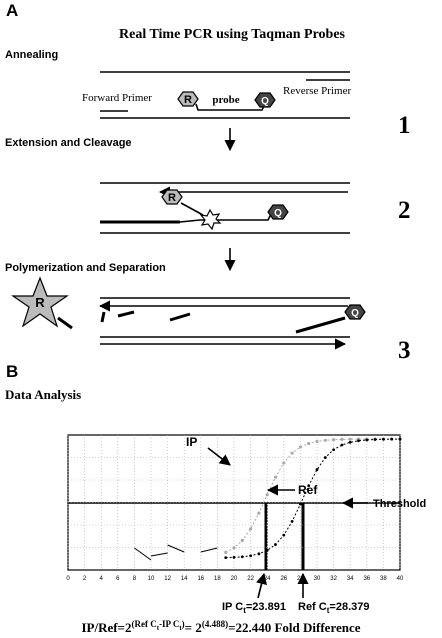 Image resolution: width=442 pixels, height=638 pixels. I want to click on x-tick-label: 4, so click(102, 579).